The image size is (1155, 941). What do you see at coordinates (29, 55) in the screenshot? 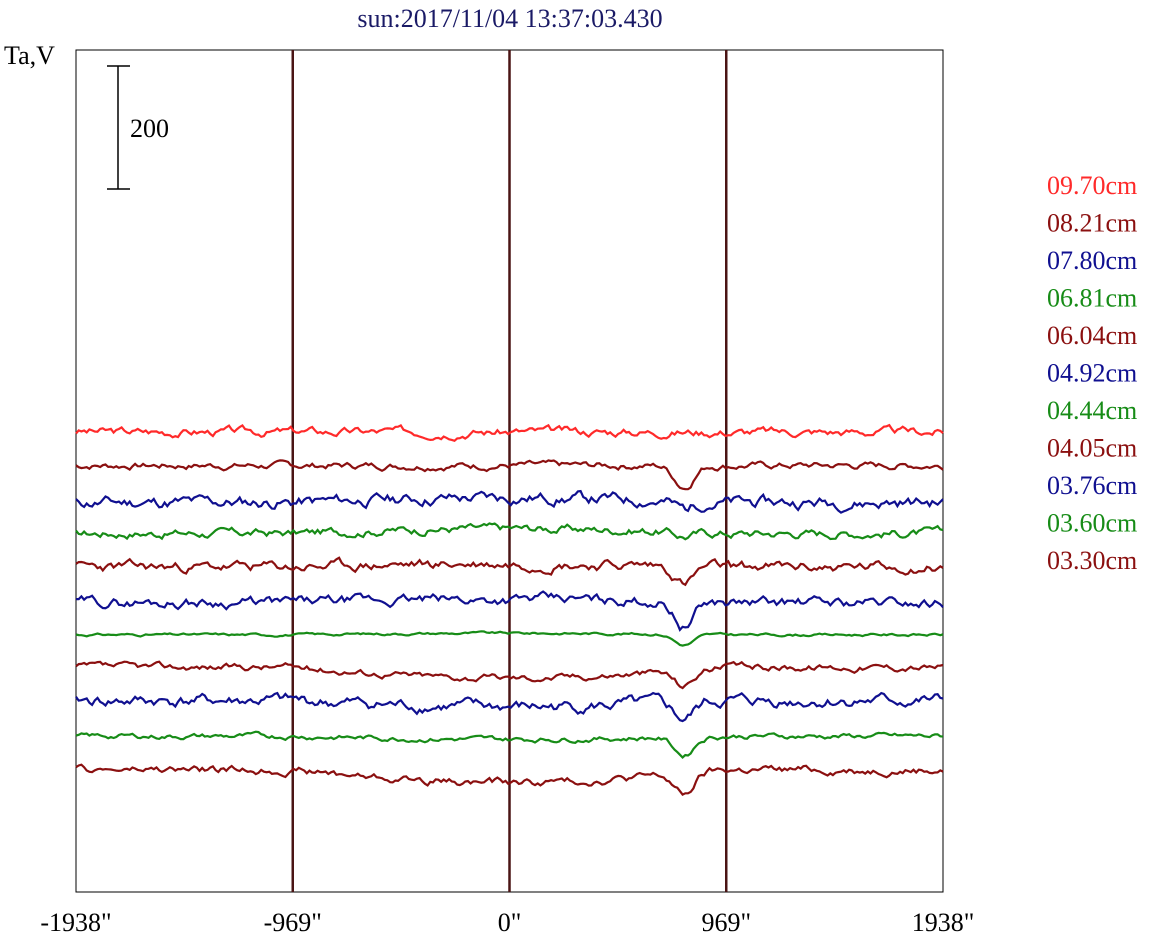
I see `y-axis-label: Ta,V` at bounding box center [29, 55].